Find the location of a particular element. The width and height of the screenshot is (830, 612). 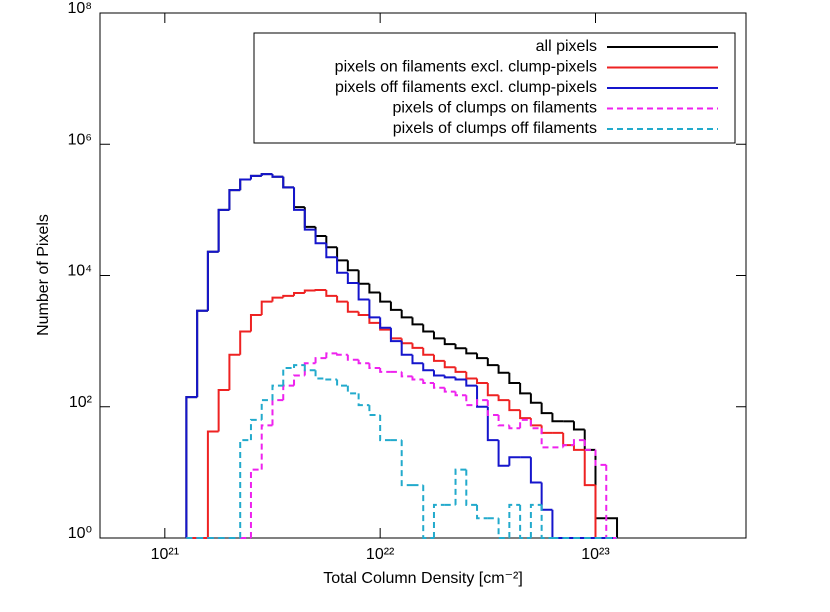

x-axis-label: Total Column Density [cm⁻²] is located at coordinates (423, 578).